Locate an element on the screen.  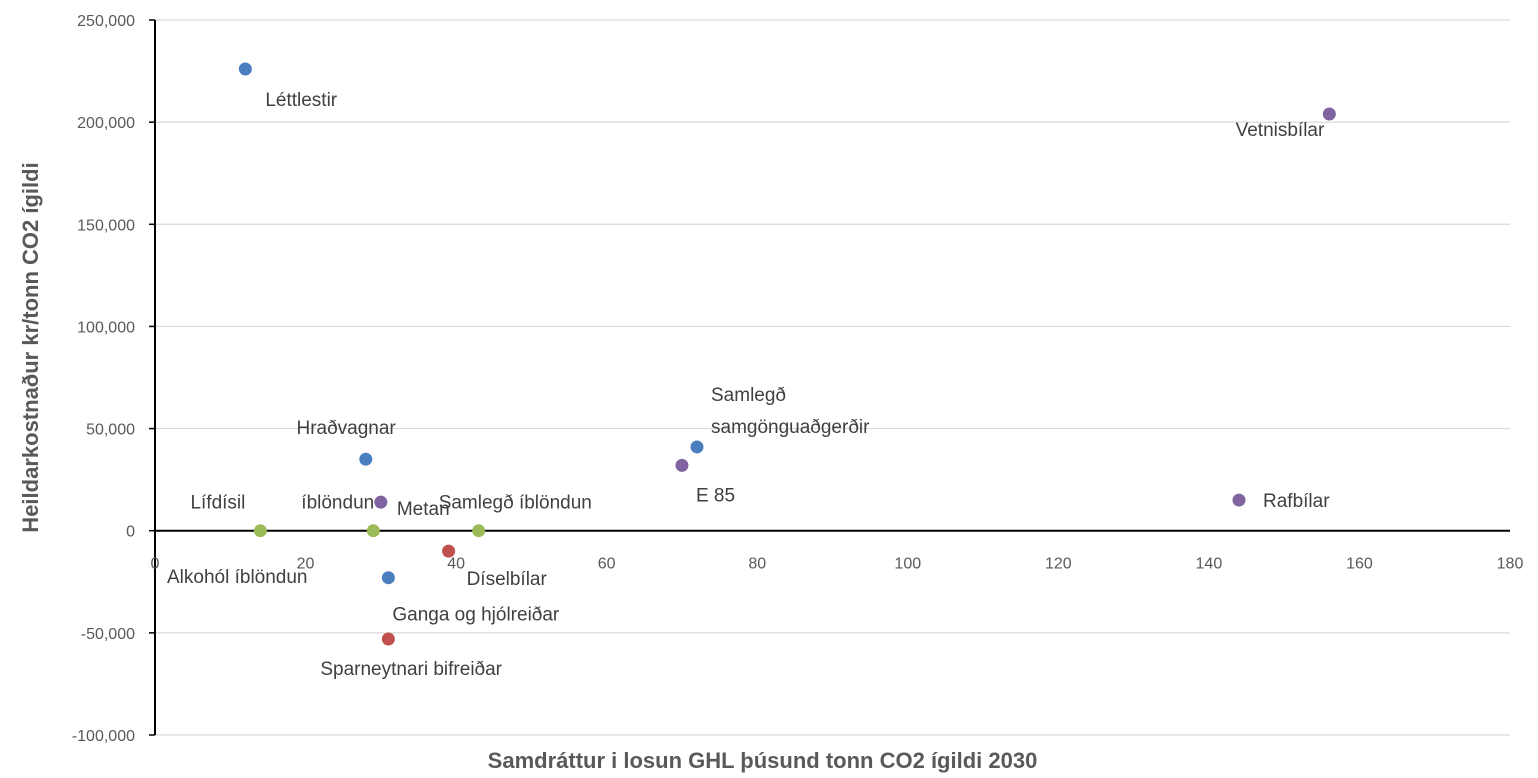
data-label: E 85 is located at coordinates (715, 495).